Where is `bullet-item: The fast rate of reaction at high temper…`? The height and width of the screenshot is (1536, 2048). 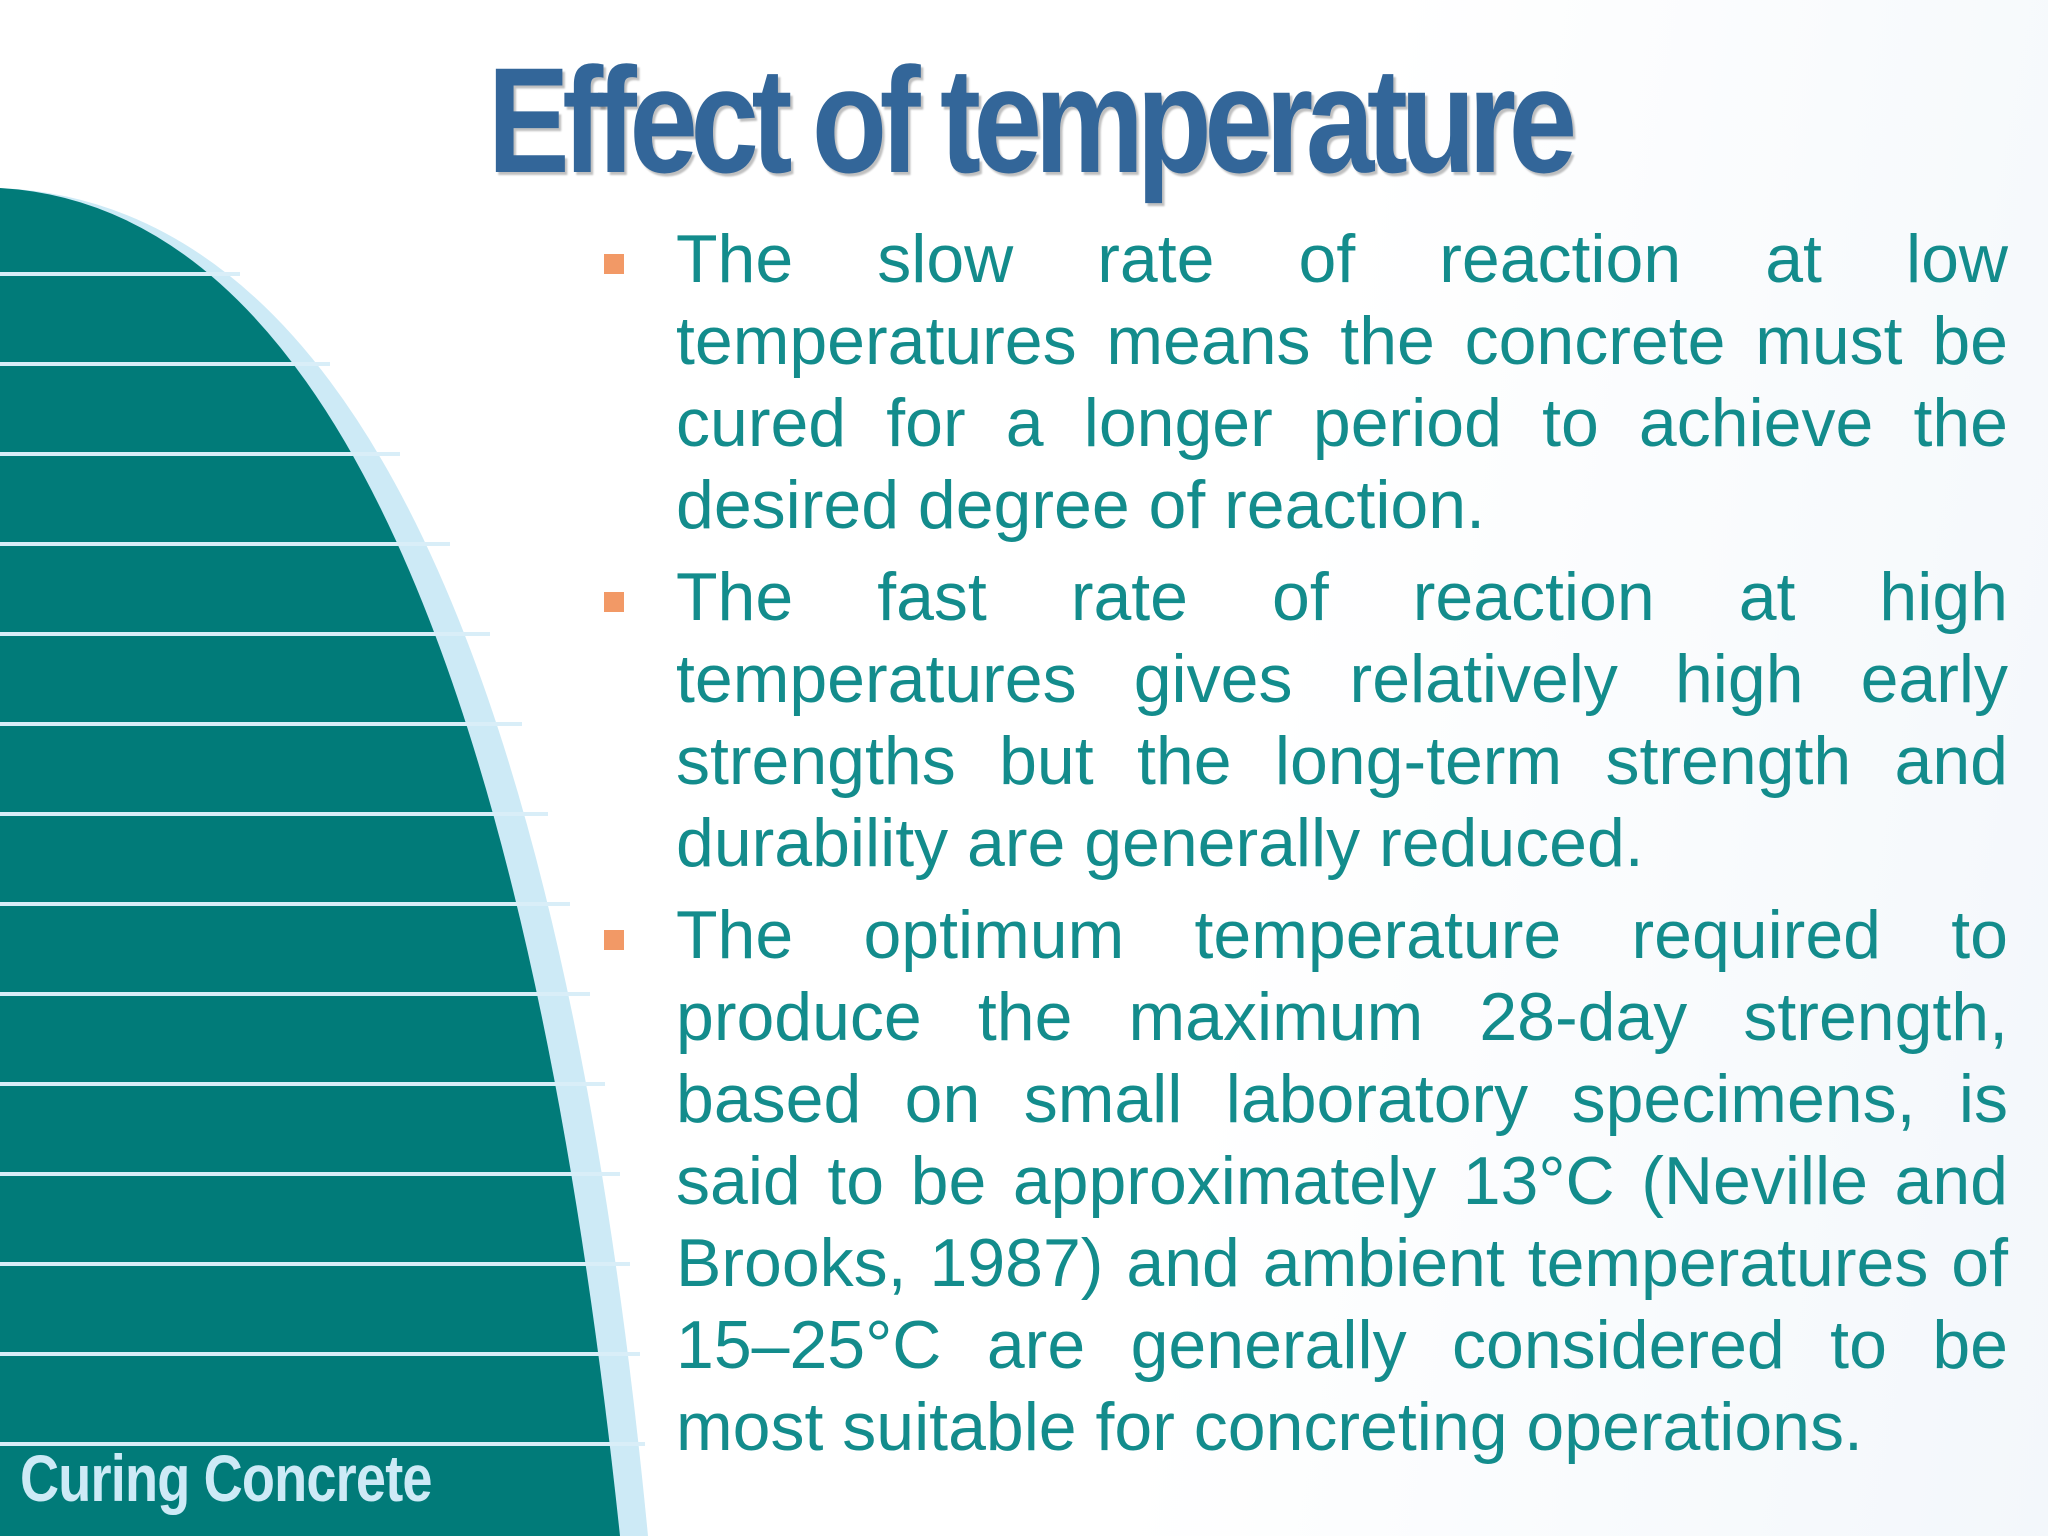
bullet-item: The fast rate of reaction at high temper… is located at coordinates (1304, 720).